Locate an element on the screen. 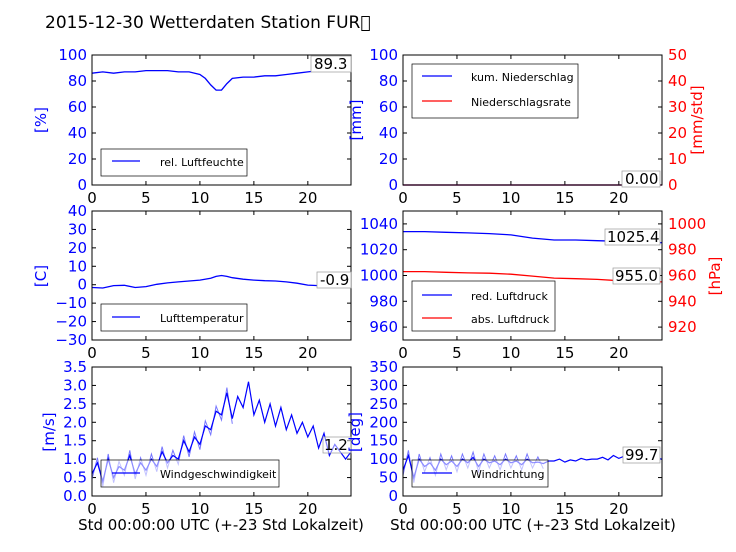 This screenshot has width=736, height=552. precip-y2label: [mm/std] is located at coordinates (697, 119).